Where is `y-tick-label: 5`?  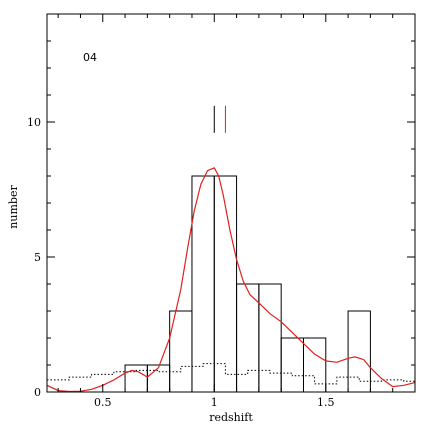
y-tick-label: 5 is located at coordinates (37, 257).